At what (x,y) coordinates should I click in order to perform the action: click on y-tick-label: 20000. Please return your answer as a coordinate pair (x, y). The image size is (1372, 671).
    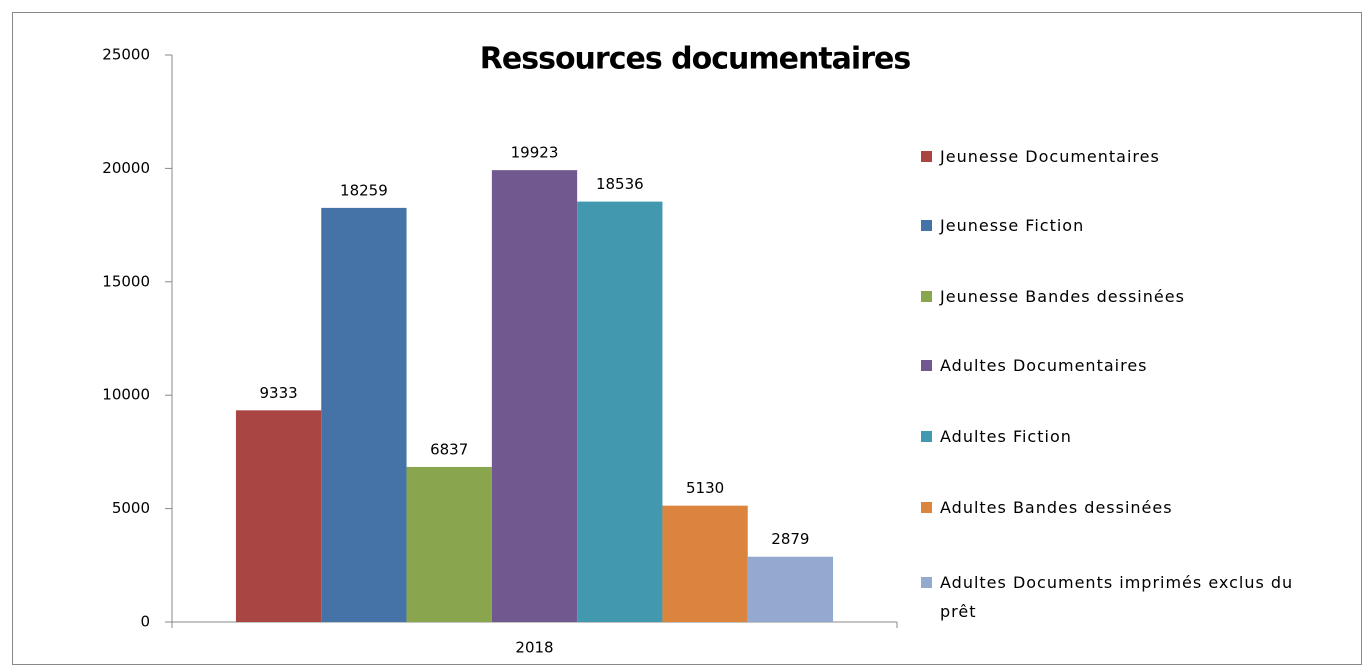
    Looking at the image, I should click on (126, 168).